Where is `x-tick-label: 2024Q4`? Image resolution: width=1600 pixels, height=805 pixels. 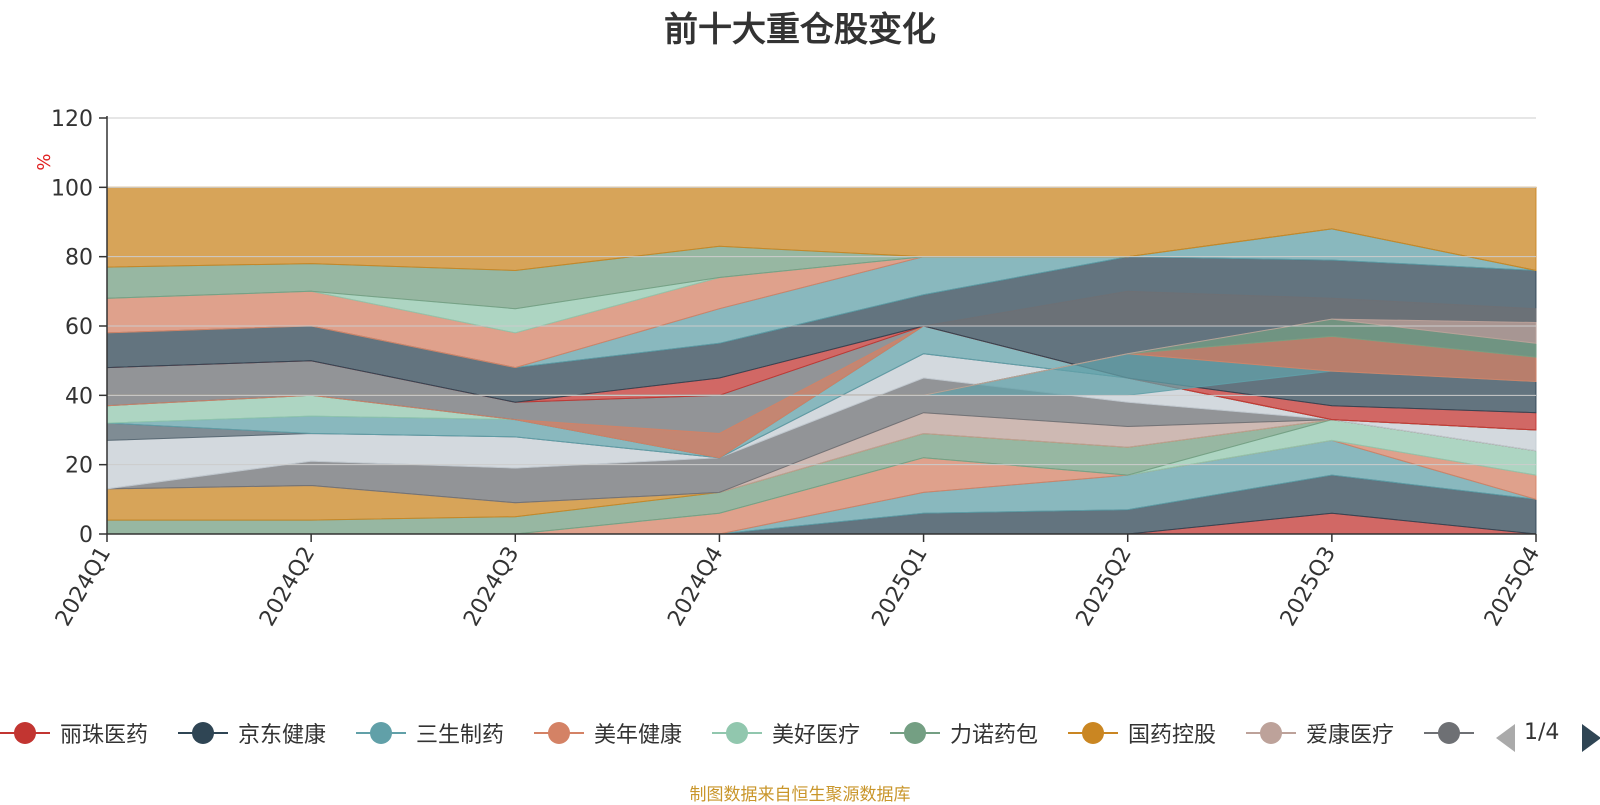 x-tick-label: 2024Q4 is located at coordinates (695, 587).